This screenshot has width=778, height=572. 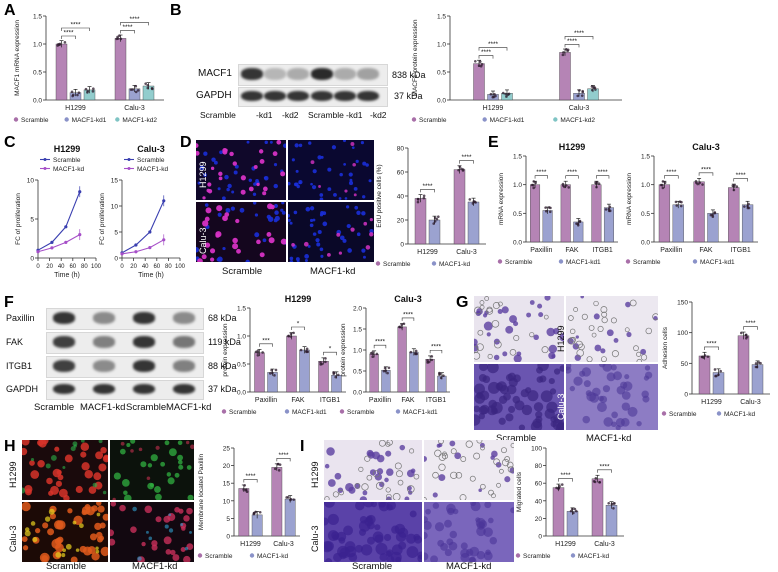 What do you see at coordinates (579, 108) in the screenshot?
I see `x-tick-label: Calu-3` at bounding box center [579, 108].